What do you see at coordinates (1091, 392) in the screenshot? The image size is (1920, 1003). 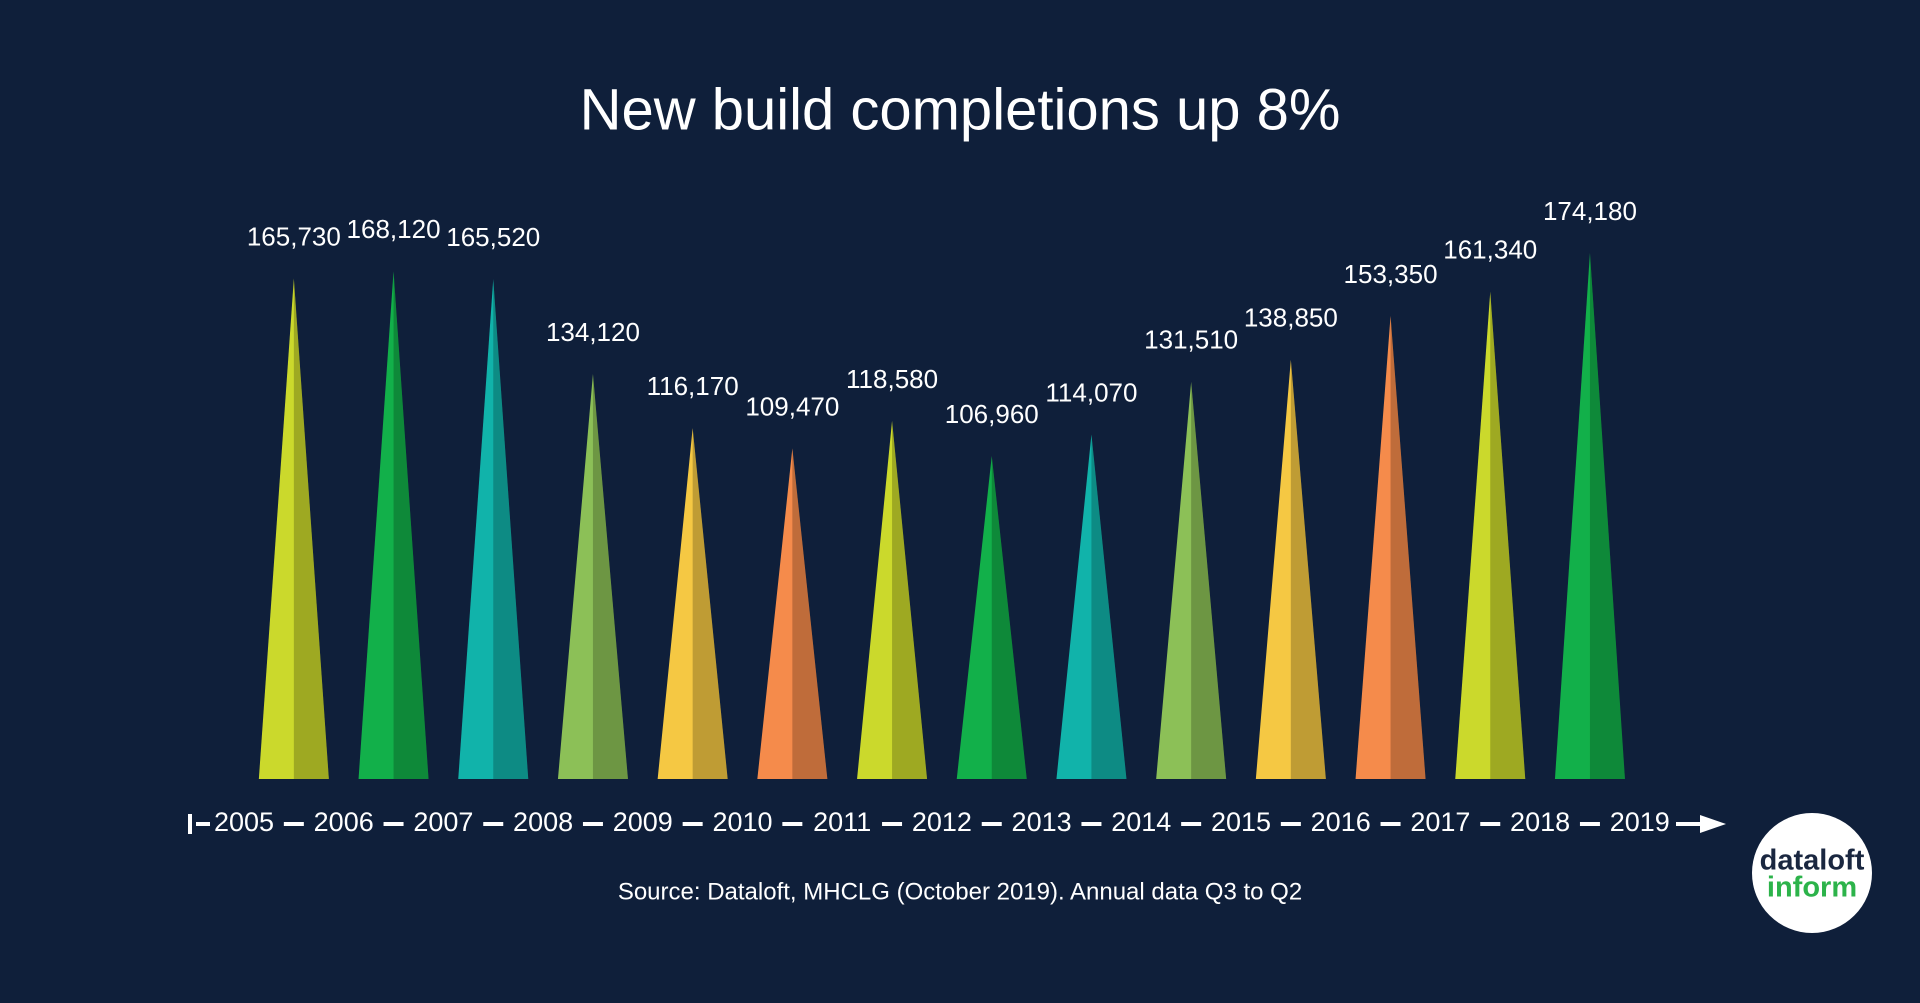 I see `value-label: 114,070` at bounding box center [1091, 392].